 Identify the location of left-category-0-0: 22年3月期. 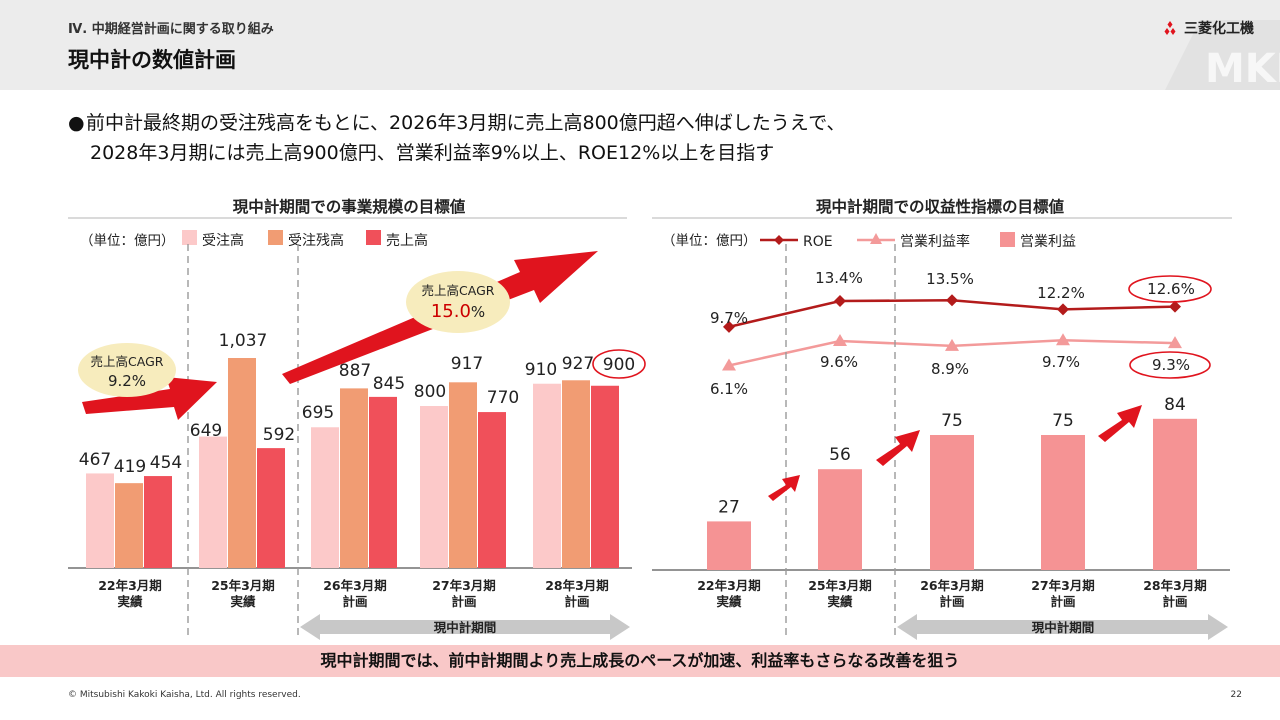
(130, 585).